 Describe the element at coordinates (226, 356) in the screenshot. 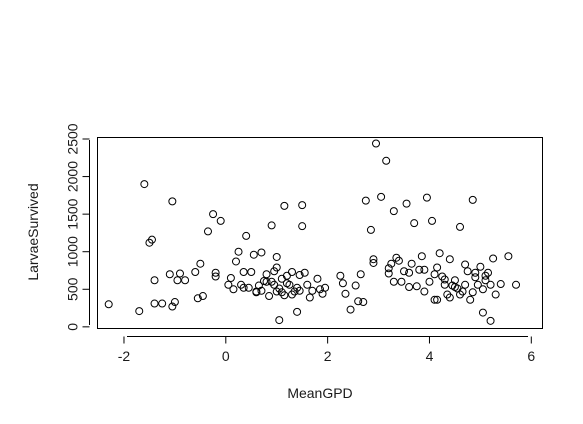

I see `x-tick-label: 0` at that location.